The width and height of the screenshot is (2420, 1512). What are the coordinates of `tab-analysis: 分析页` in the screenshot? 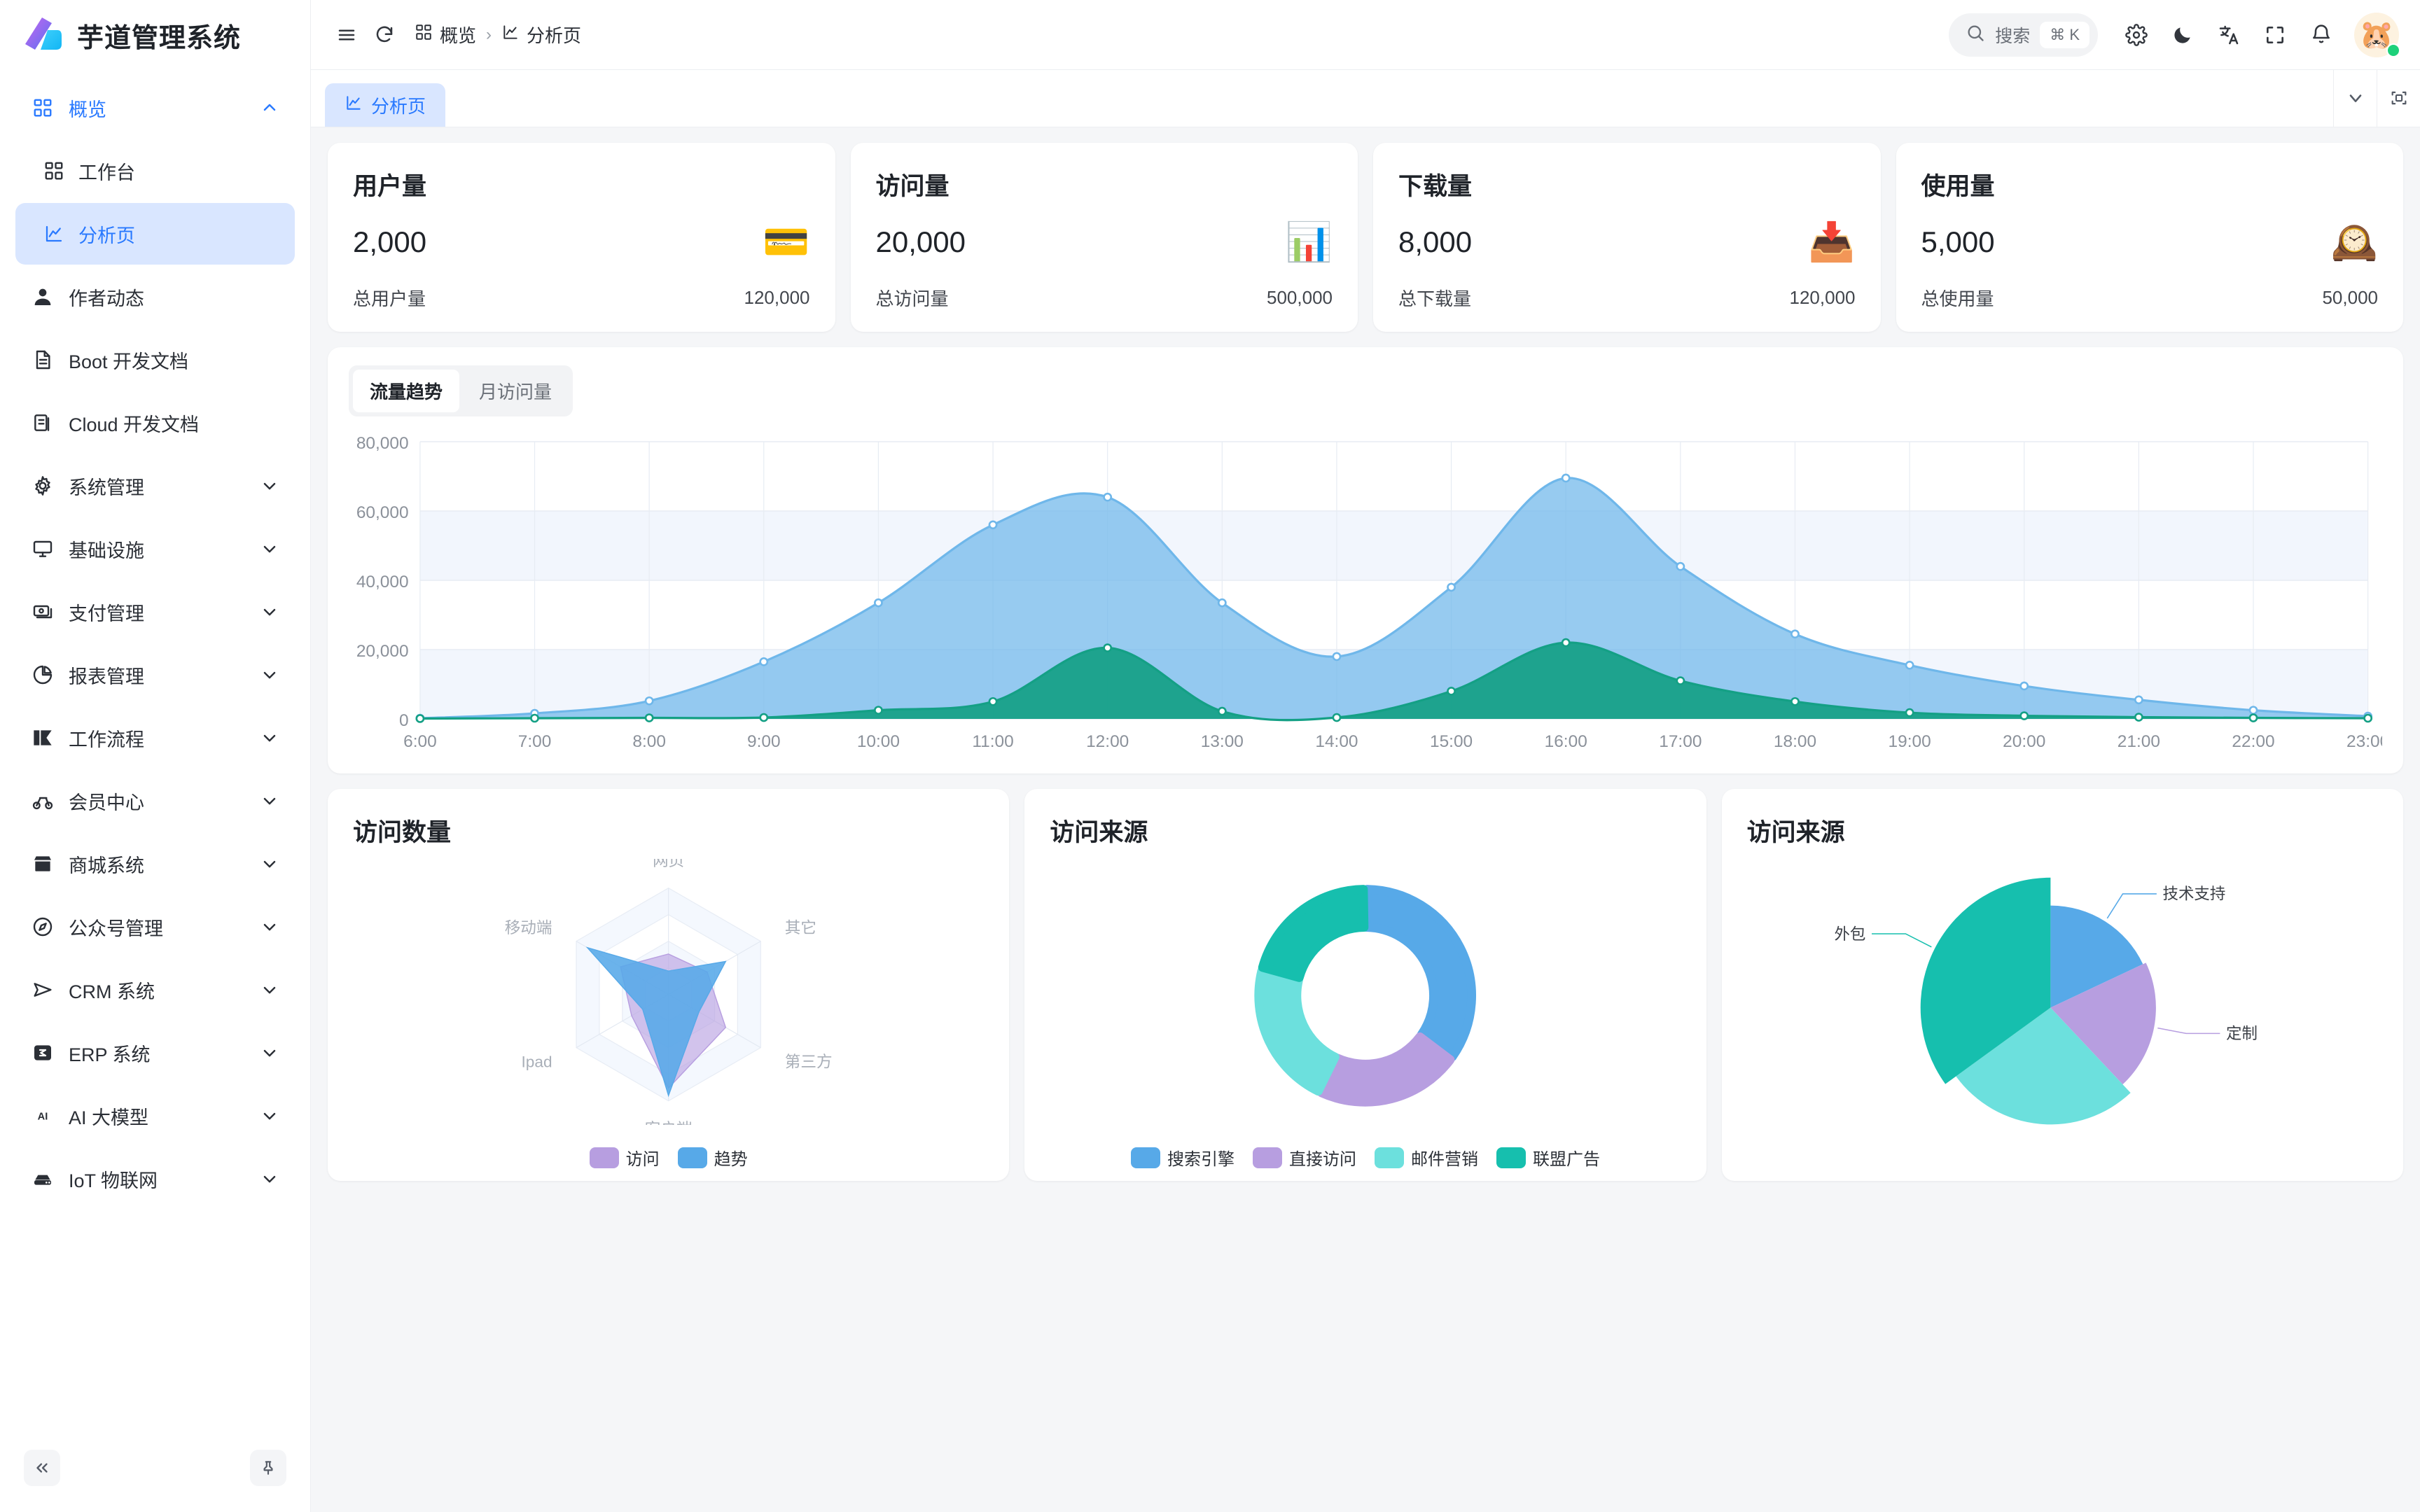 It's located at (385, 105).